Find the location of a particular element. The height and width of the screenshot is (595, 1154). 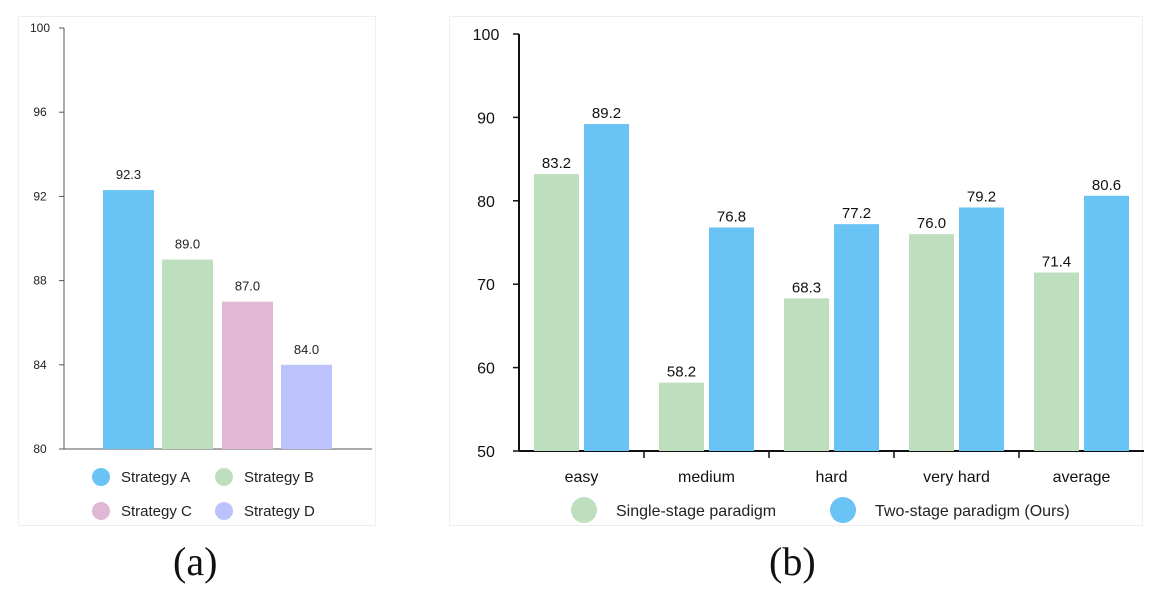

bar-strategy-c is located at coordinates (247, 375).